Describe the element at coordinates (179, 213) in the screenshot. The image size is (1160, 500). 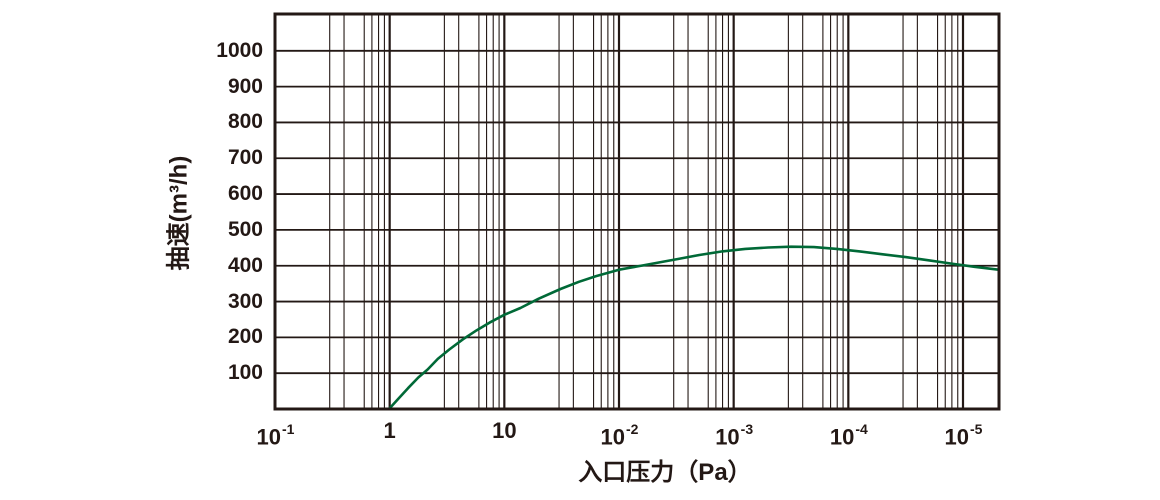
I see `y-axis-title: 抽速(m³/h)` at that location.